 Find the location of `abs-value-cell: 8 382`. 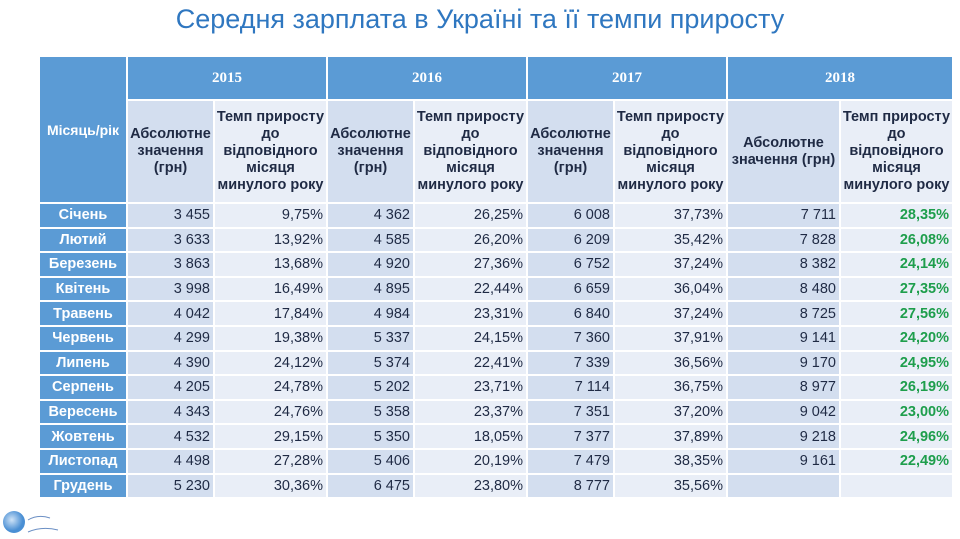

abs-value-cell: 8 382 is located at coordinates (783, 264).